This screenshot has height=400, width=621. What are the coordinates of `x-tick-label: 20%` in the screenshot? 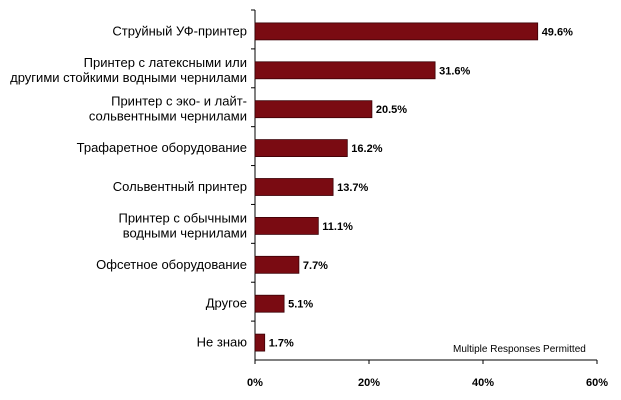 It's located at (369, 383).